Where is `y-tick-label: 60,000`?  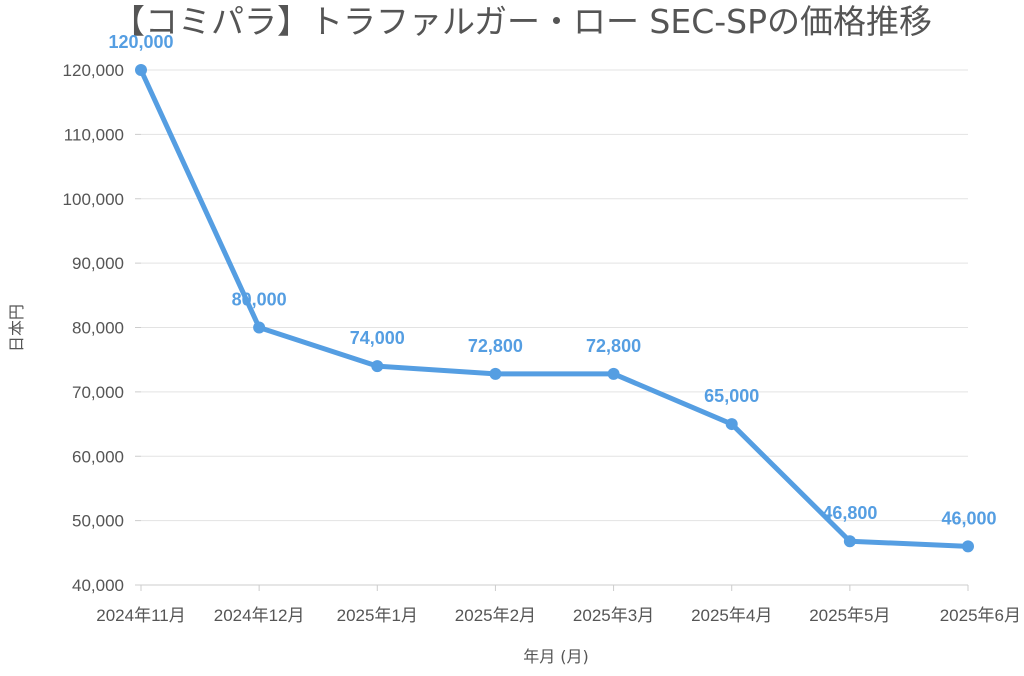 y-tick-label: 60,000 is located at coordinates (98, 456).